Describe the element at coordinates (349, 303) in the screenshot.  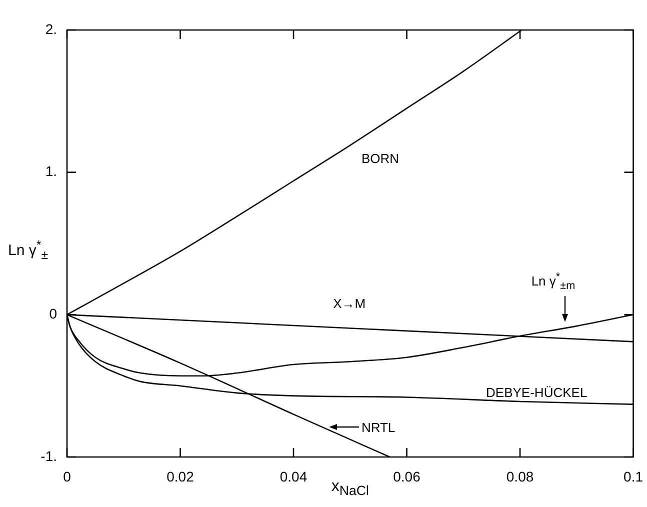
I see `annotation: X→M` at that location.